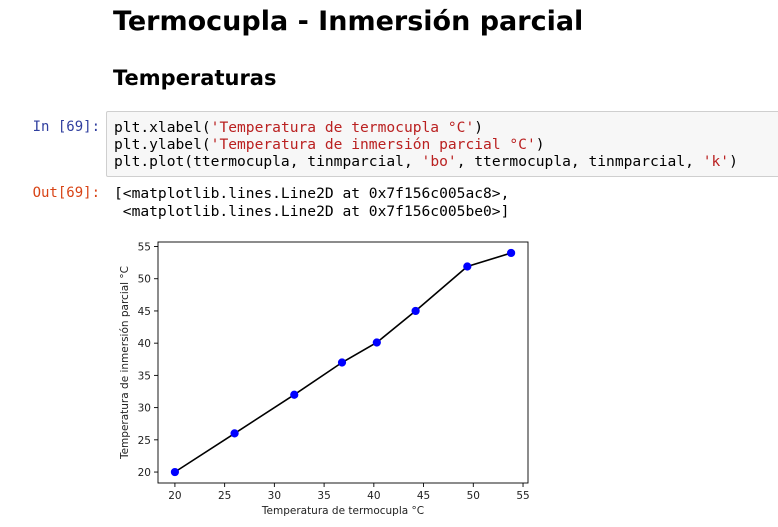 The height and width of the screenshot is (527, 778). What do you see at coordinates (144, 344) in the screenshot?
I see `y-tick-label: 40` at bounding box center [144, 344].